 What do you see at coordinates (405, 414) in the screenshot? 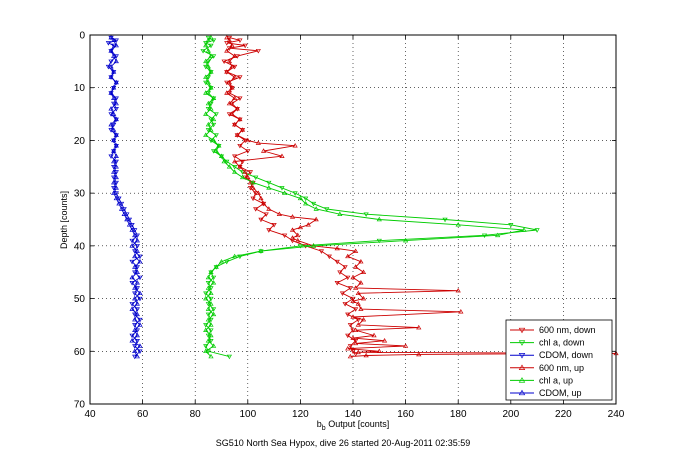
I see `x-tick-label: 160` at bounding box center [405, 414].